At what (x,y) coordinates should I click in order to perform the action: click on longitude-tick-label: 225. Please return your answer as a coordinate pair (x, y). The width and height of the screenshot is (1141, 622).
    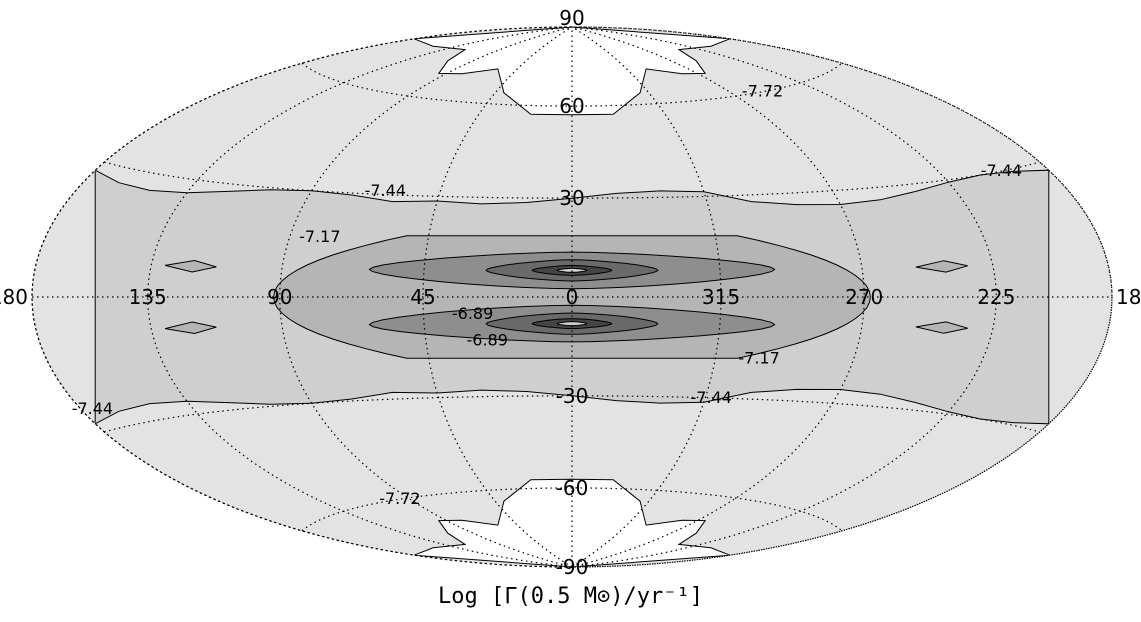
    Looking at the image, I should click on (996, 297).